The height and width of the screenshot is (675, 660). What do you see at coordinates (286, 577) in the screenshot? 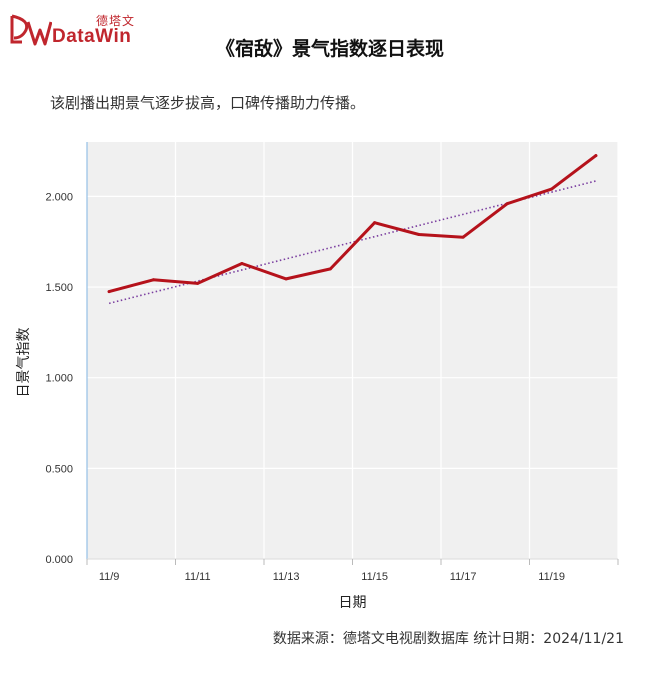
I see `x-tick-label: 11/13` at bounding box center [286, 577].